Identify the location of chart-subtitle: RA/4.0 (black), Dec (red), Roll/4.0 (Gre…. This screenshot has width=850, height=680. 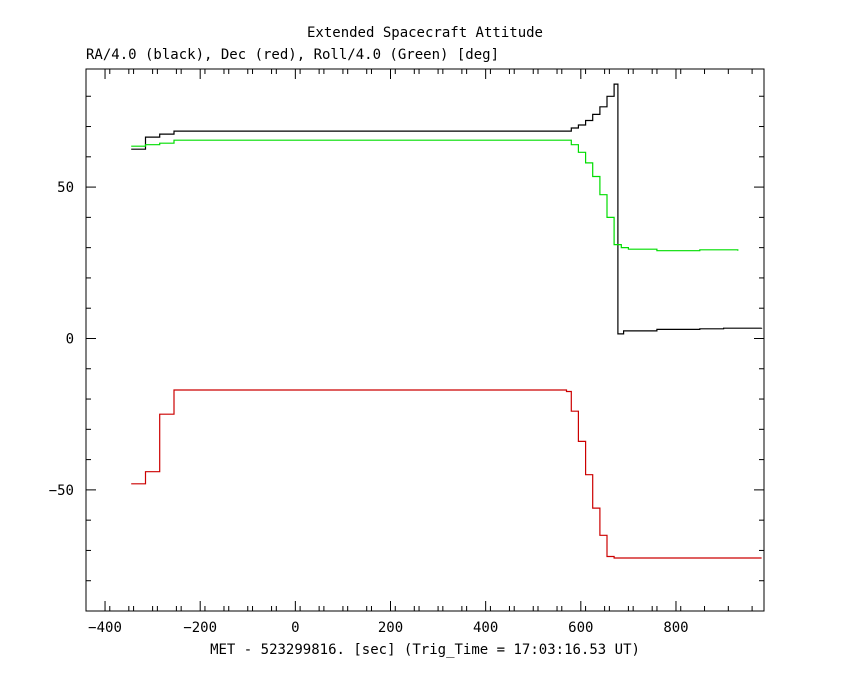
(292, 55).